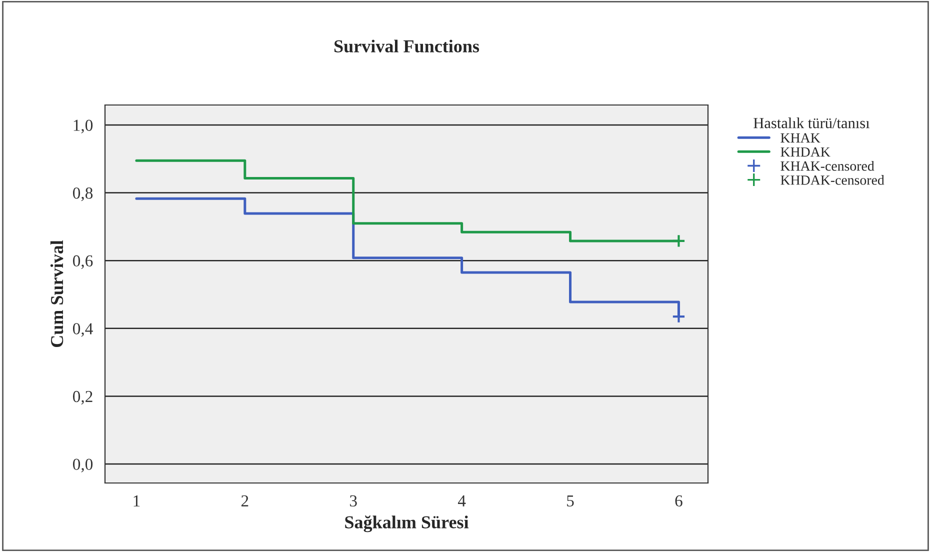  What do you see at coordinates (407, 523) in the screenshot?
I see `x-axis-title: Sağkalım Süresi` at bounding box center [407, 523].